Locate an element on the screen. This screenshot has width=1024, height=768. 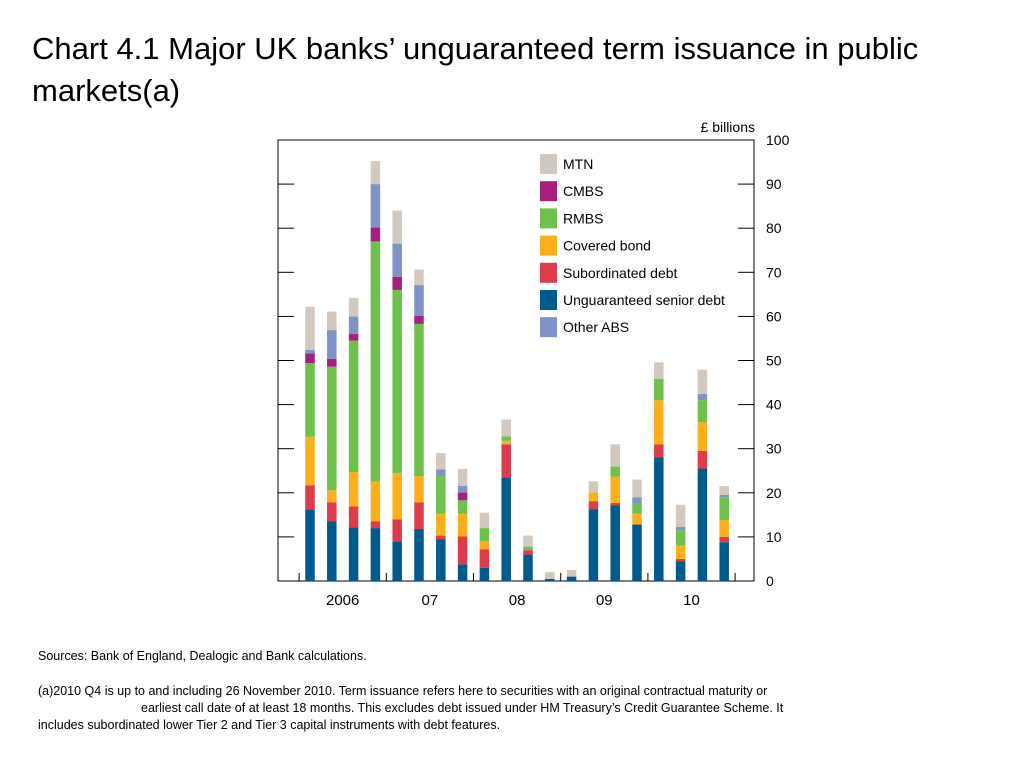
x-tick-label: 2006 is located at coordinates (342, 600).